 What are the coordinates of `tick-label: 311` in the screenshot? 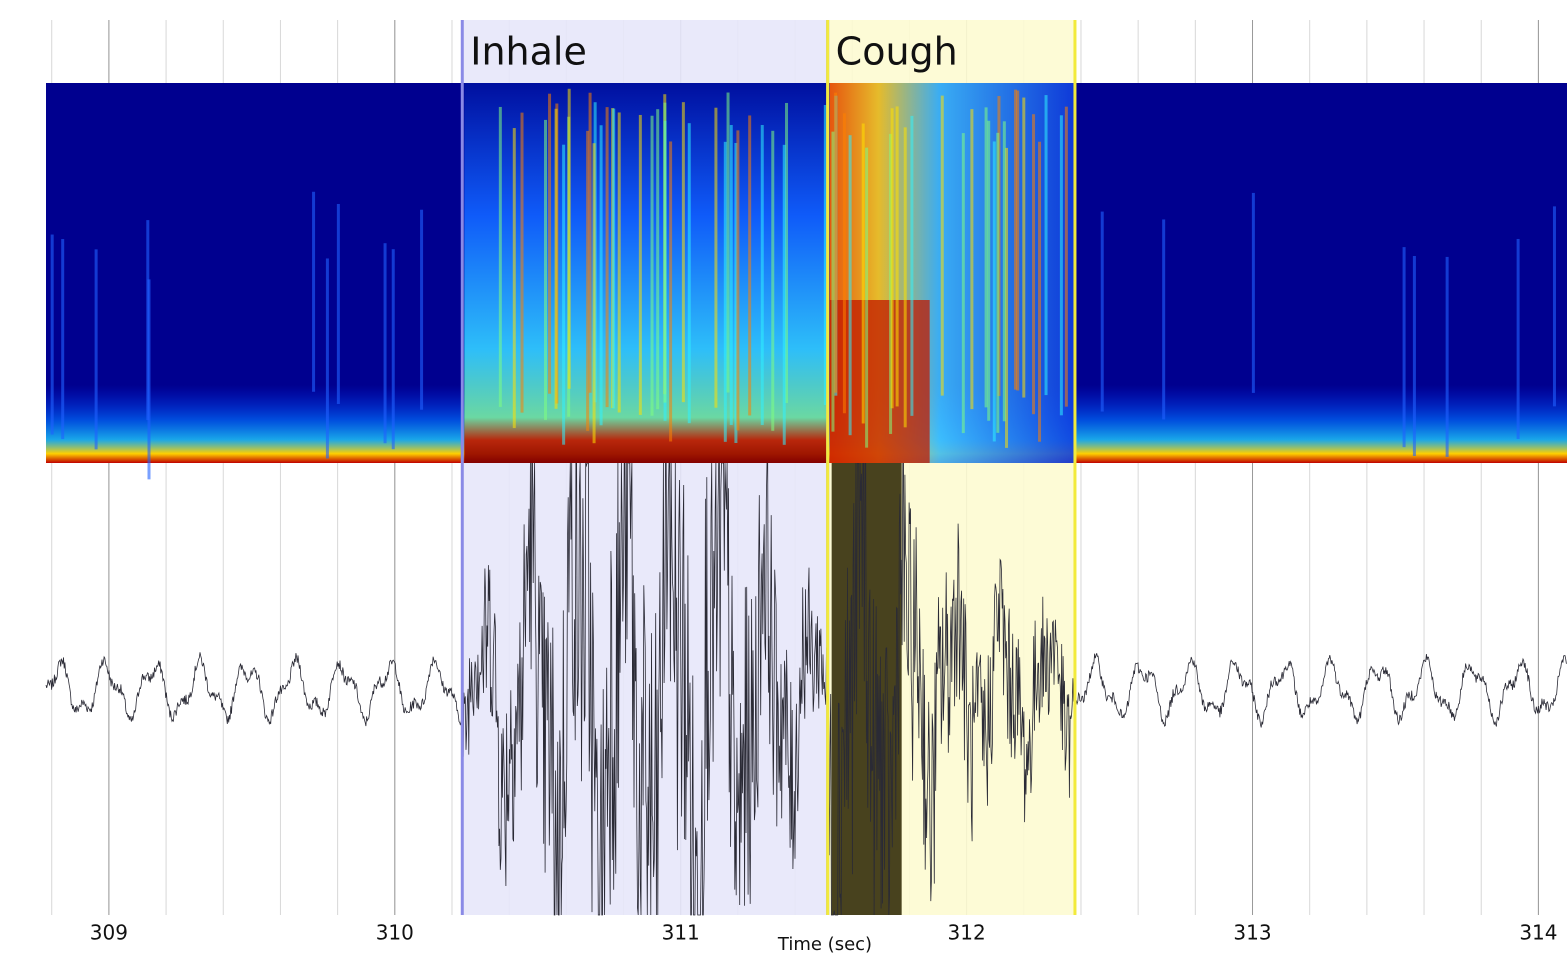 It's located at (681, 933).